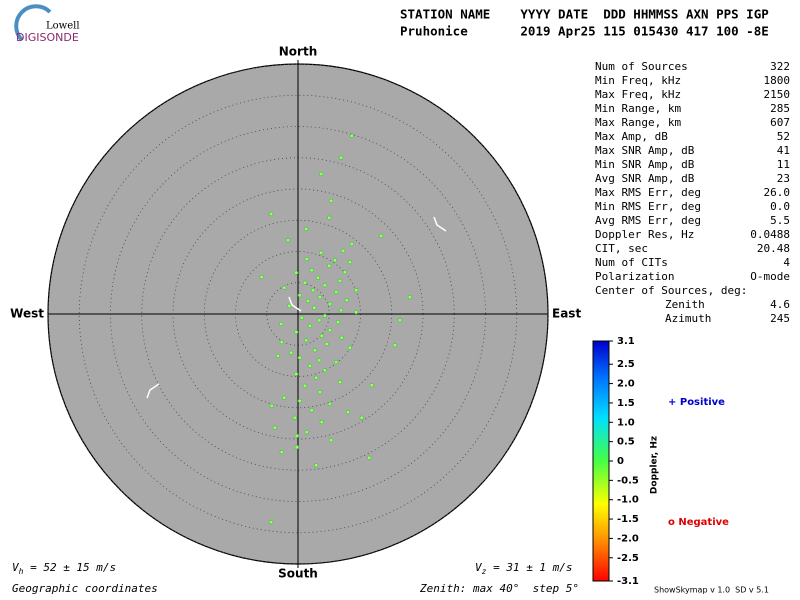 This screenshot has height=600, width=800. Describe the element at coordinates (69, 567) in the screenshot. I see `vh-text: = 52 ± 15 m/s` at that location.